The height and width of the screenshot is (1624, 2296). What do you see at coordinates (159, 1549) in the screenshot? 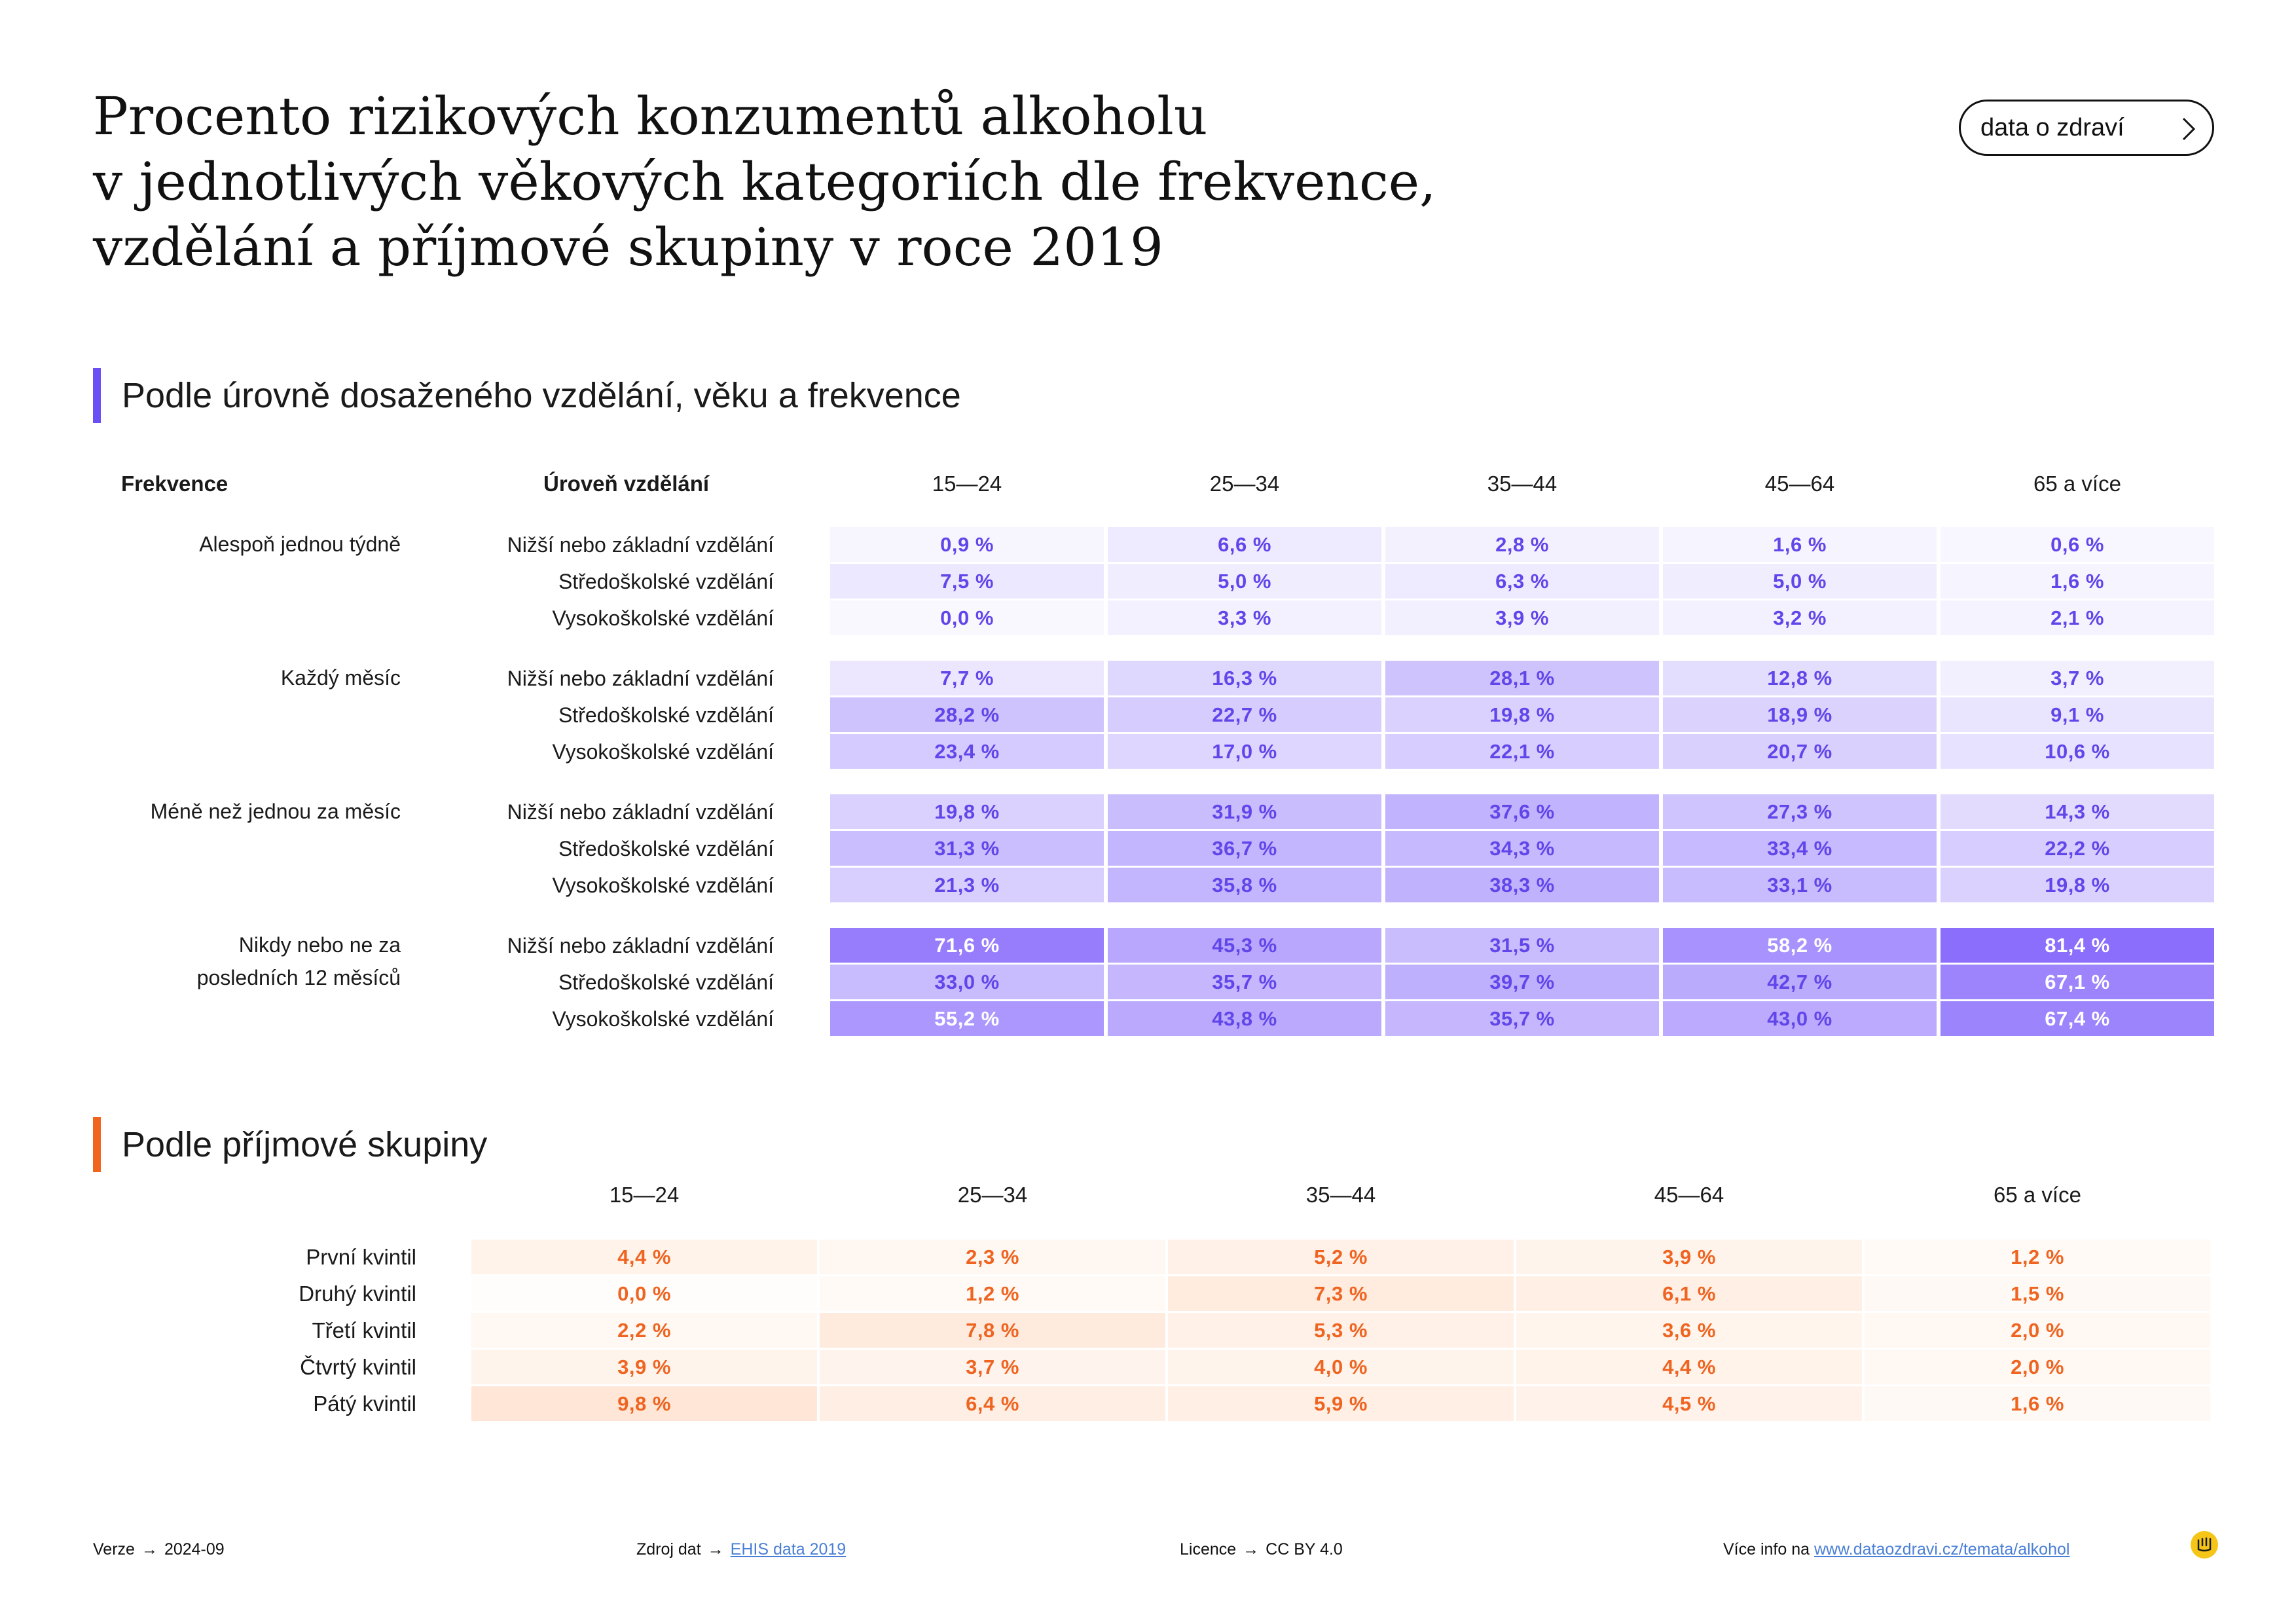
I see `footer-version: Verze → 2024-09` at bounding box center [159, 1549].